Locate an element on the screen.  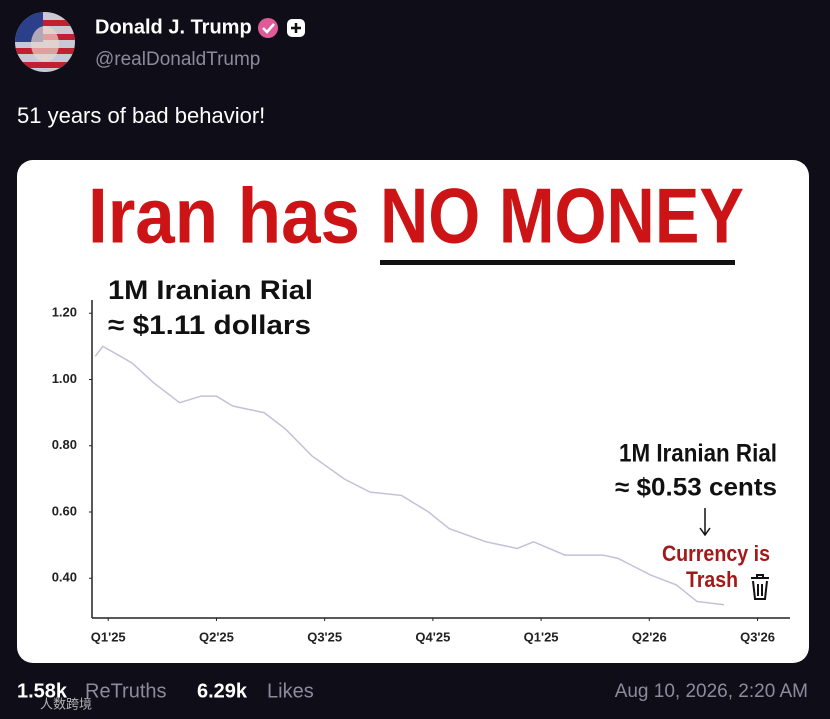
retruth-count: 1.58k is located at coordinates (42, 691).